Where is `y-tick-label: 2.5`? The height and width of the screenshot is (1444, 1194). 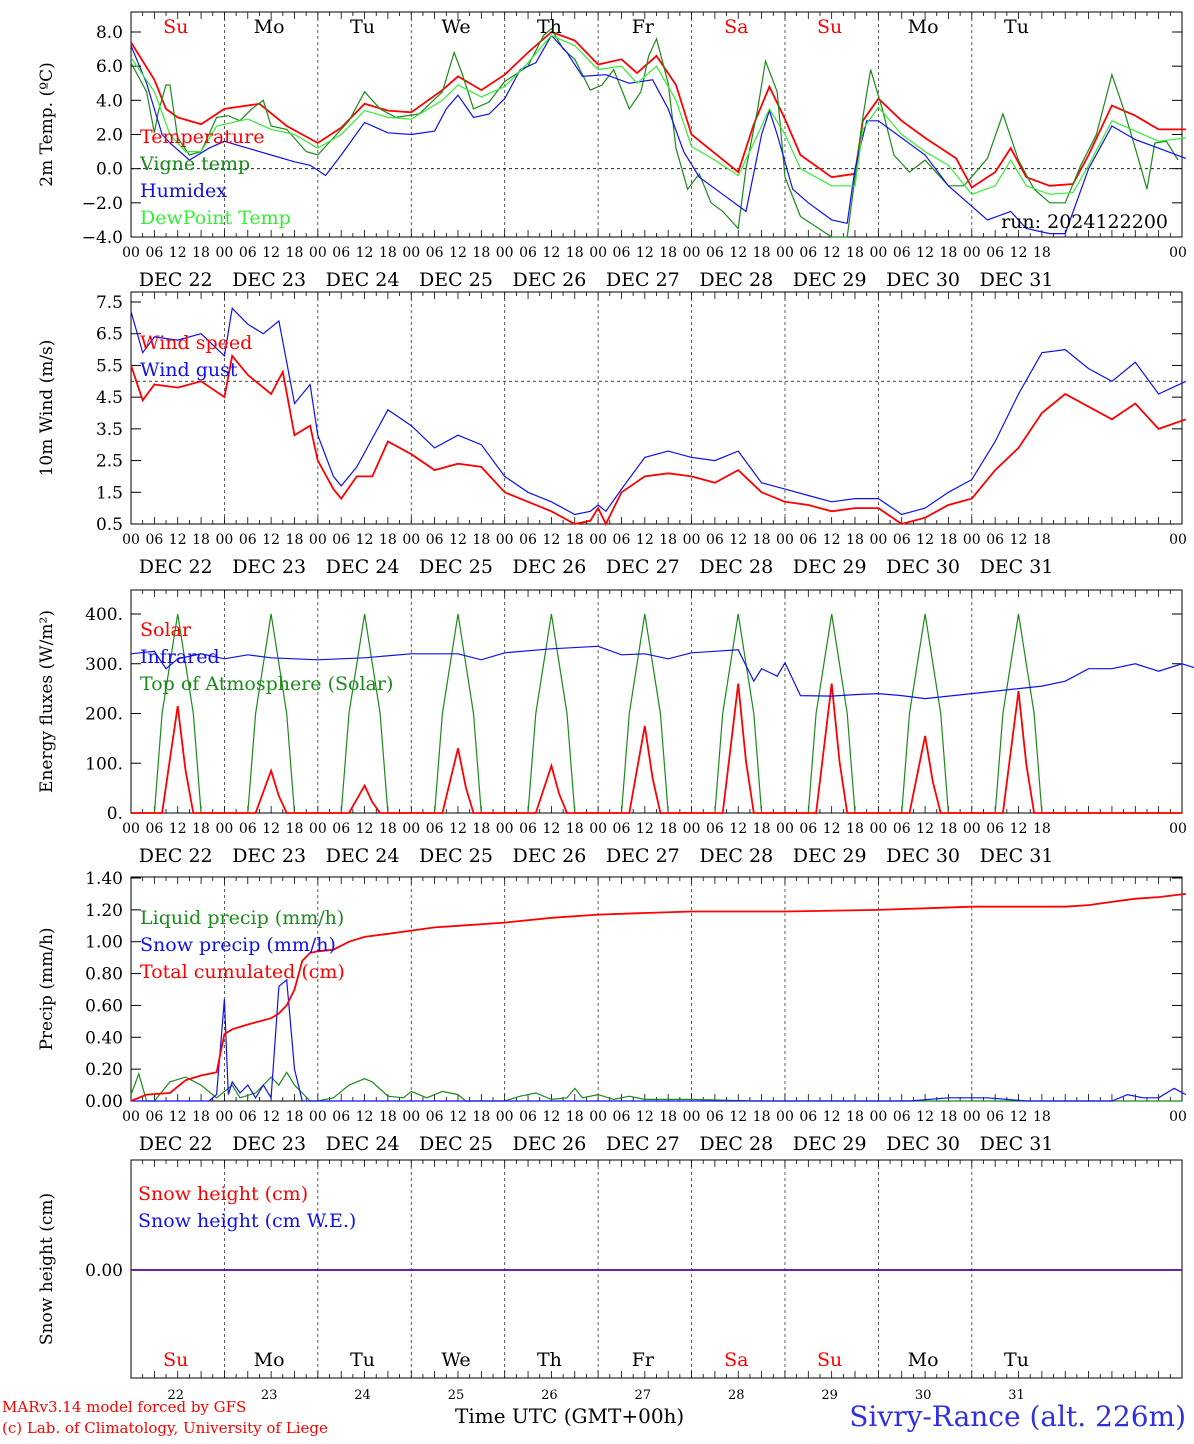 y-tick-label: 2.5 is located at coordinates (109, 462).